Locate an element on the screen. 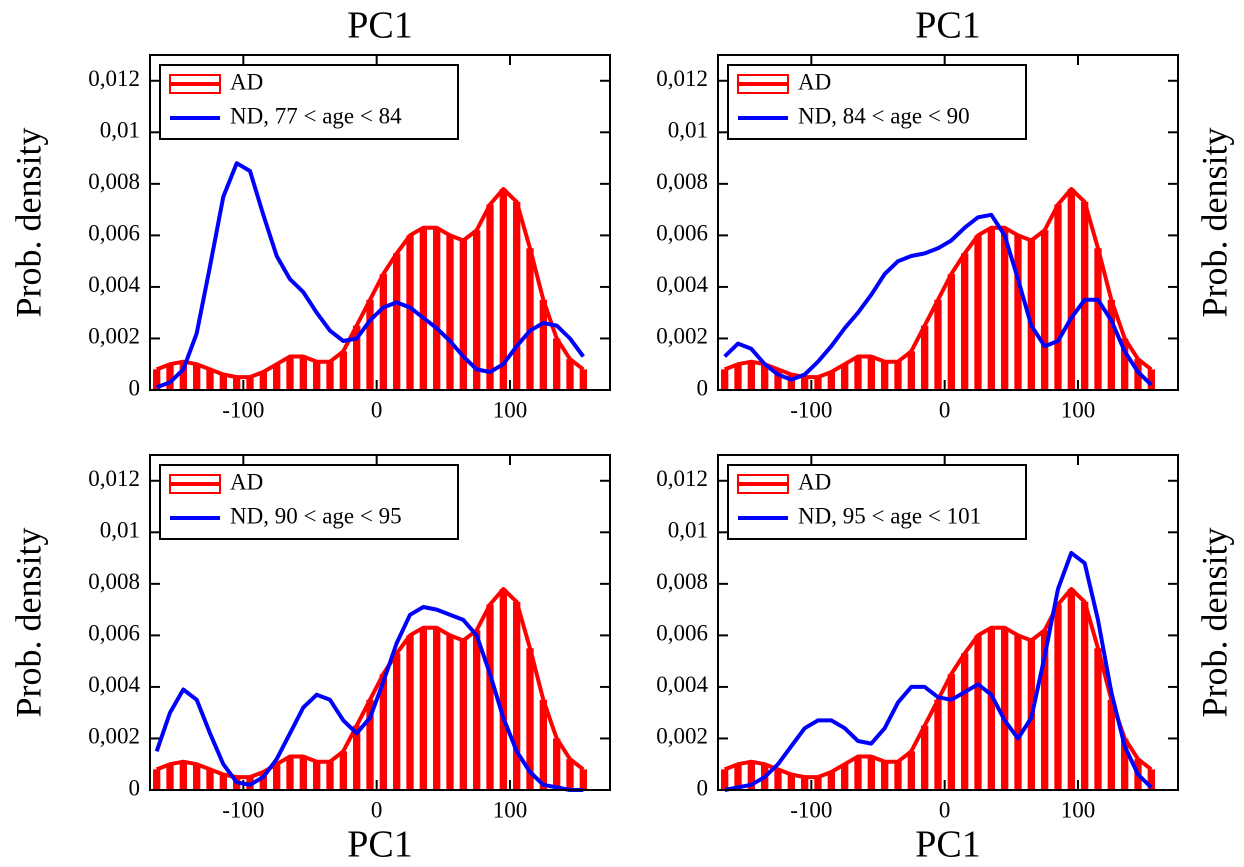 This screenshot has height=867, width=1244. y-tick-label: 0 is located at coordinates (135, 787).